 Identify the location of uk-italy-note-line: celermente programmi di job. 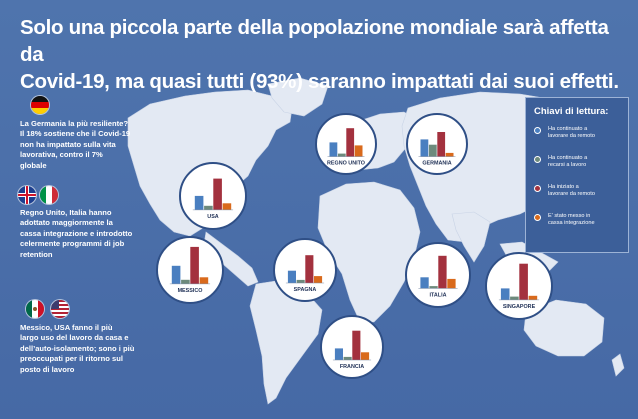
(72, 244).